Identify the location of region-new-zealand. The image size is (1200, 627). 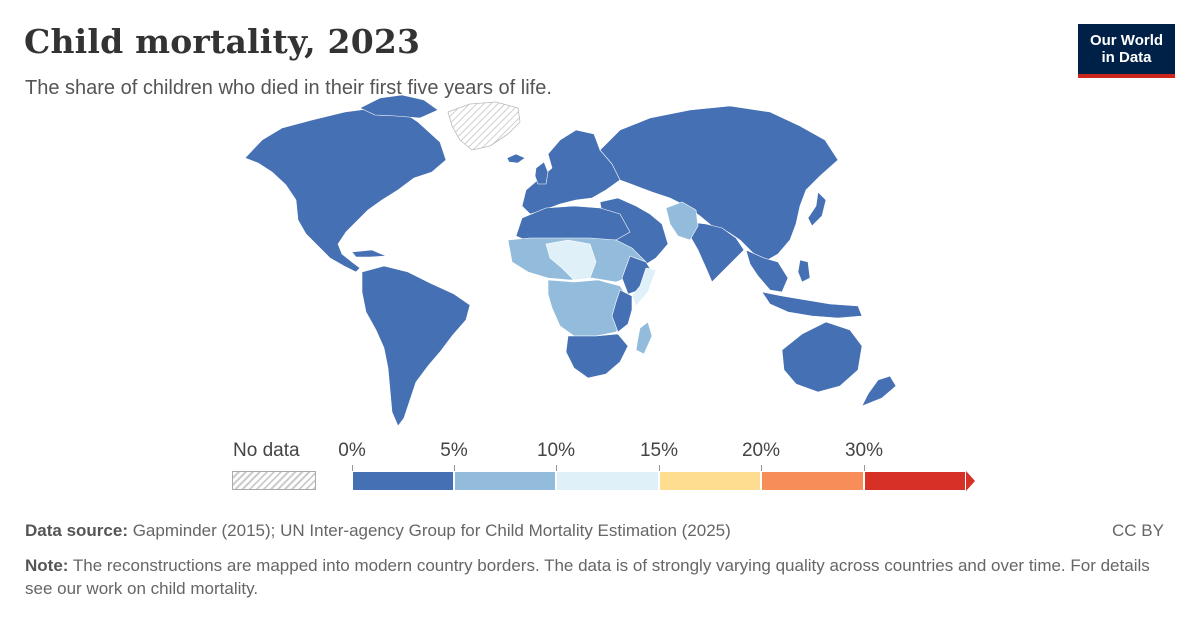
(879, 391).